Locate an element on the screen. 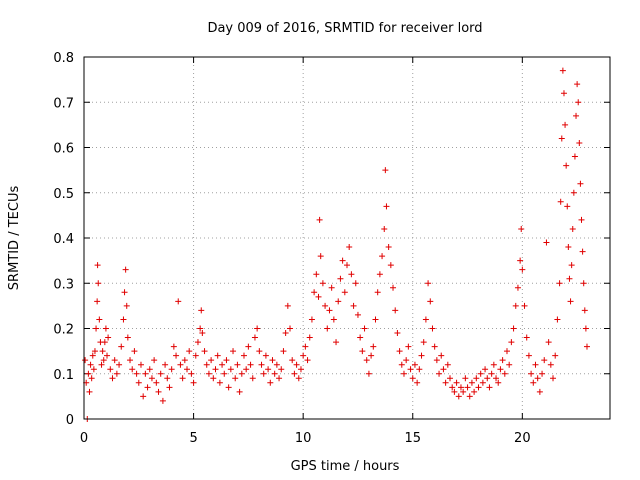  y-tick-label: 0.6 is located at coordinates (63, 149).